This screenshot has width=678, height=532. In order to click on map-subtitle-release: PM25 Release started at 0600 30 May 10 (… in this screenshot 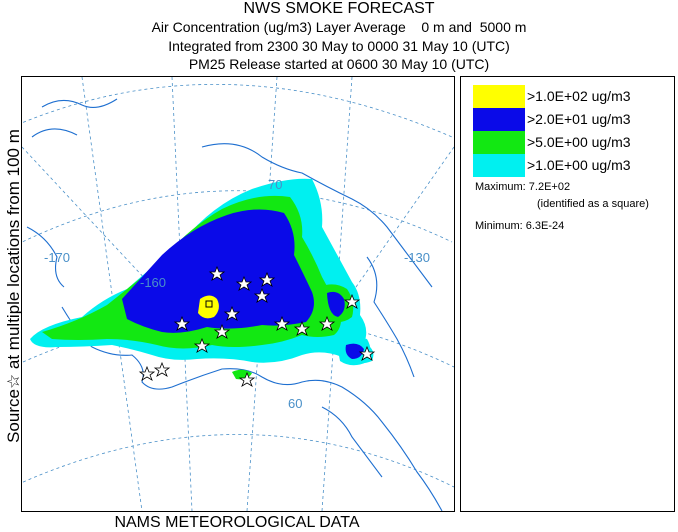, I will do `click(339, 64)`.